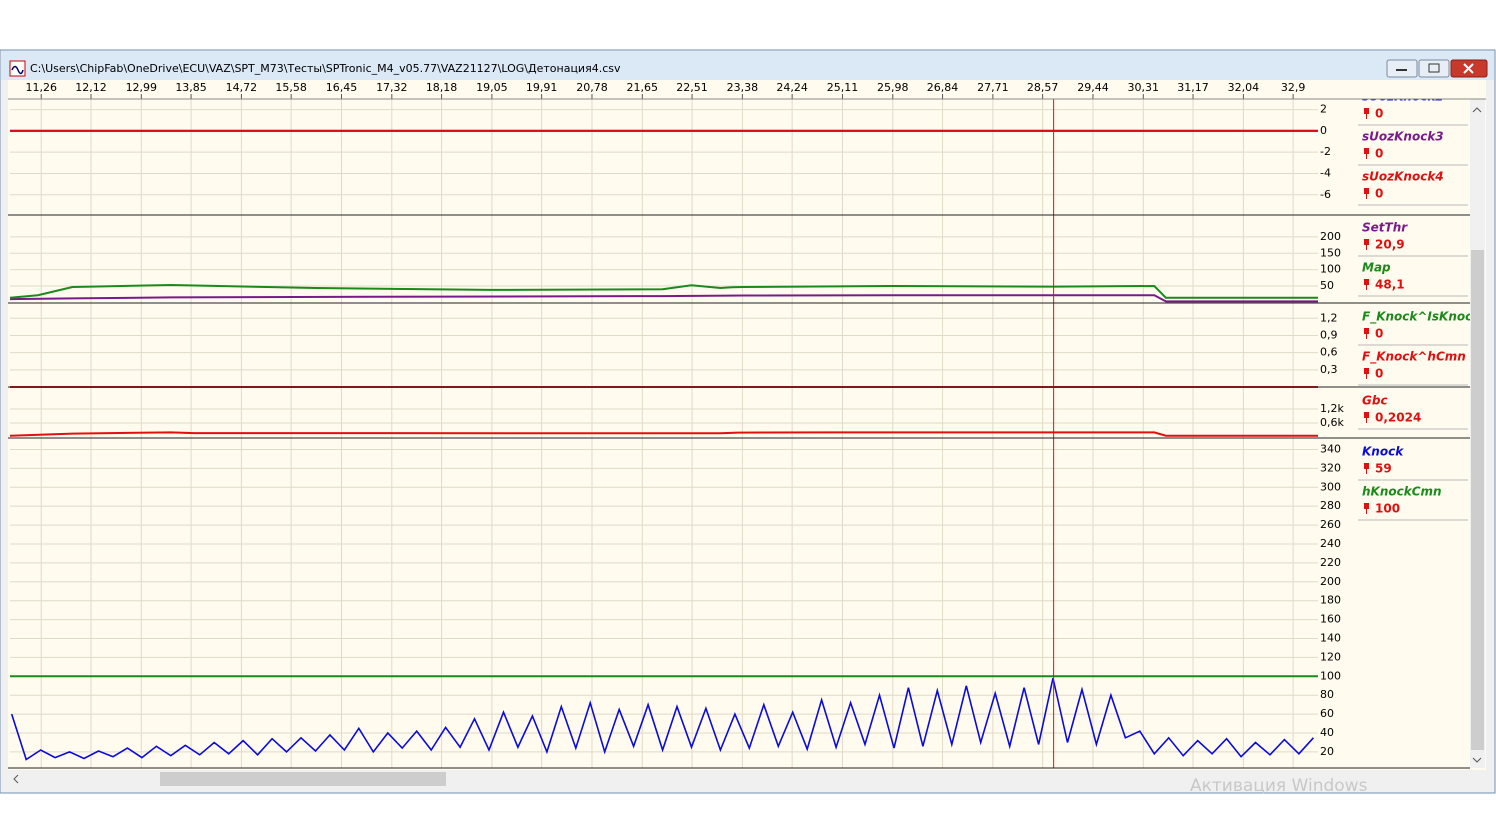  I want to click on time-tick-label: 29,44, so click(1093, 87).